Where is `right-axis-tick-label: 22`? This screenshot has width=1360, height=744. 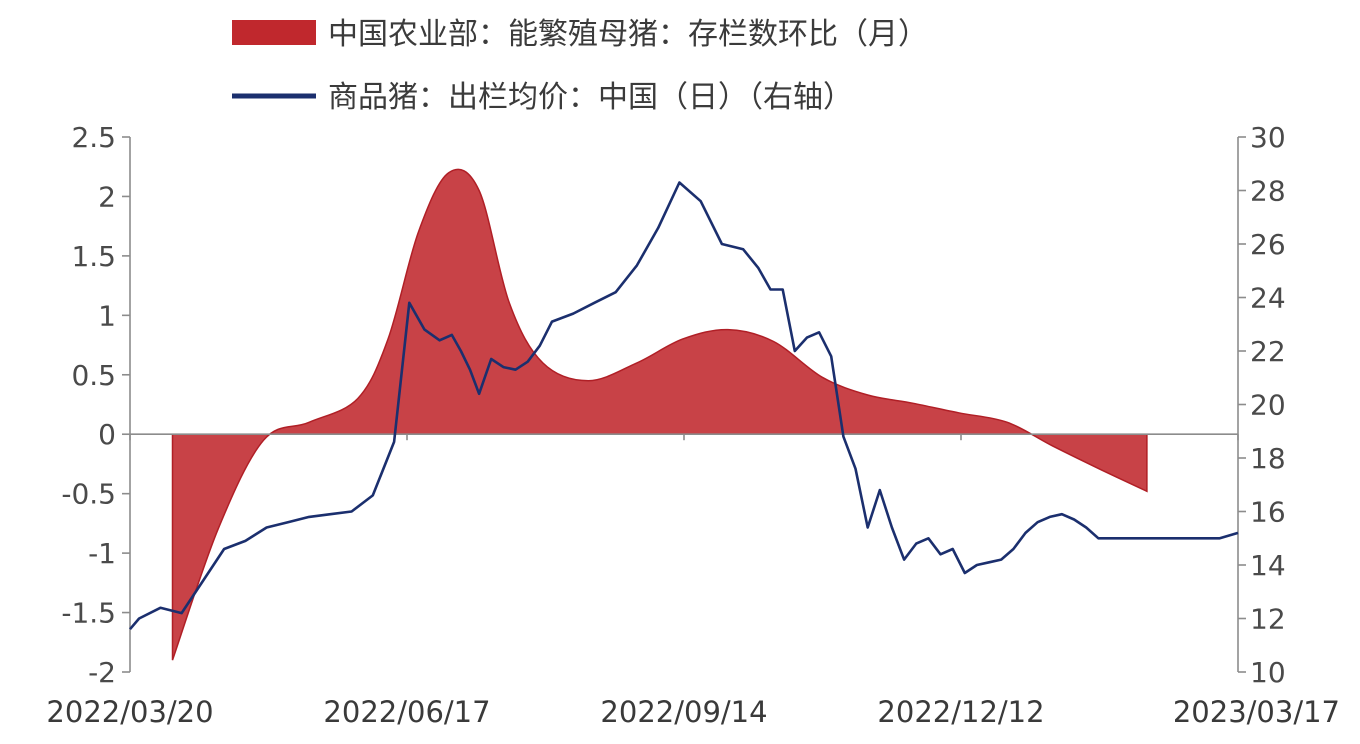 right-axis-tick-label: 22 is located at coordinates (1268, 351).